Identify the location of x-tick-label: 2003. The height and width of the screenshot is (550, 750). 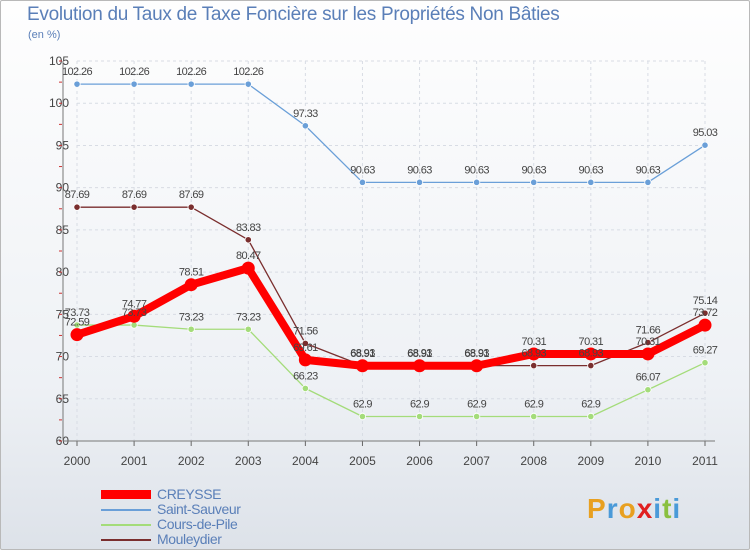
(248, 461).